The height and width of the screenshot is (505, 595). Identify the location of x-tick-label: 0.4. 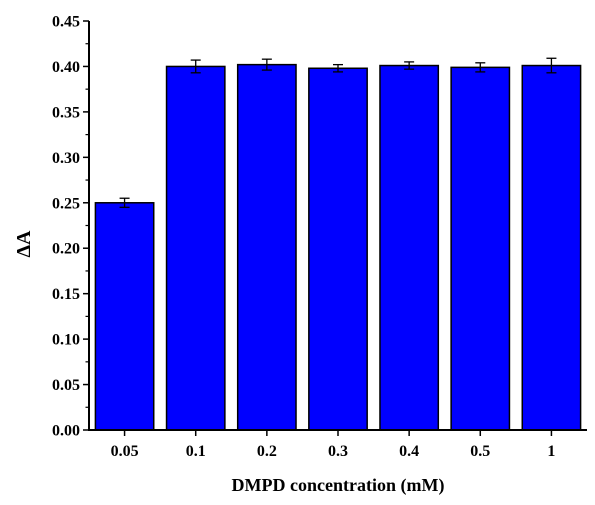
(409, 451).